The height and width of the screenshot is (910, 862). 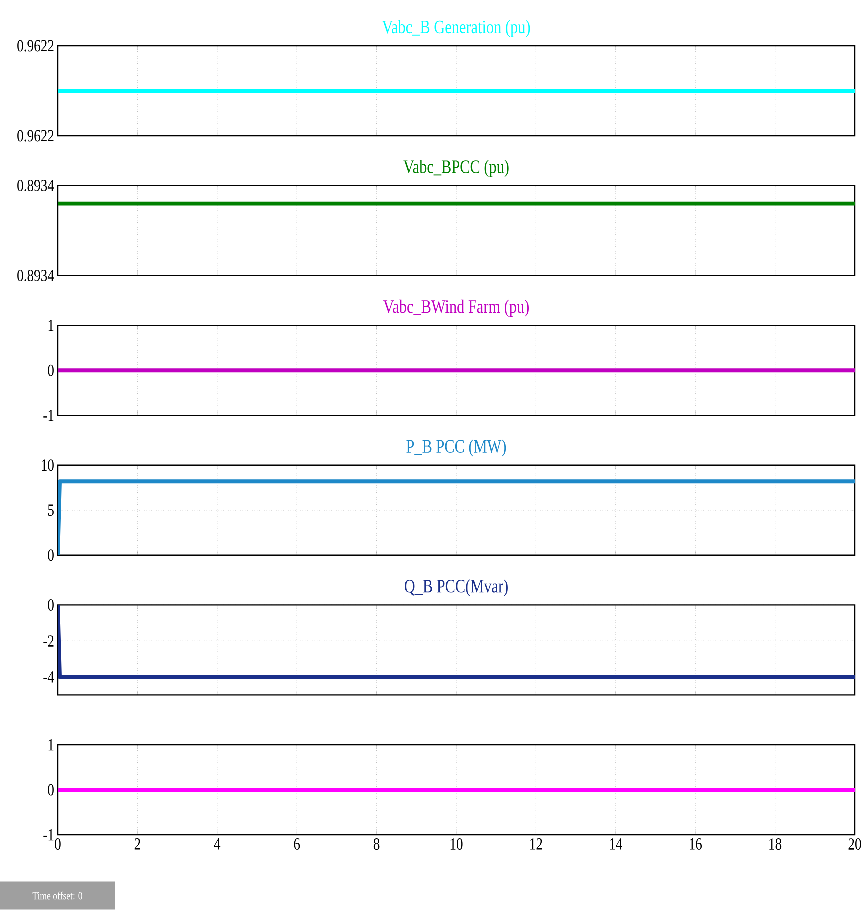 I want to click on x-tick-label: 14, so click(x=616, y=844).